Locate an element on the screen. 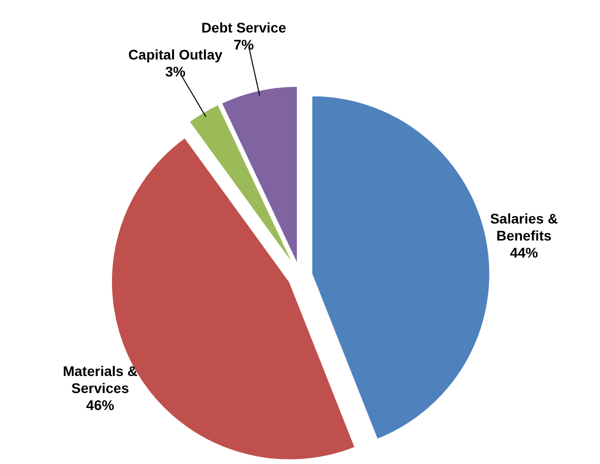 The image size is (600, 464). data-label: 46% is located at coordinates (100, 404).